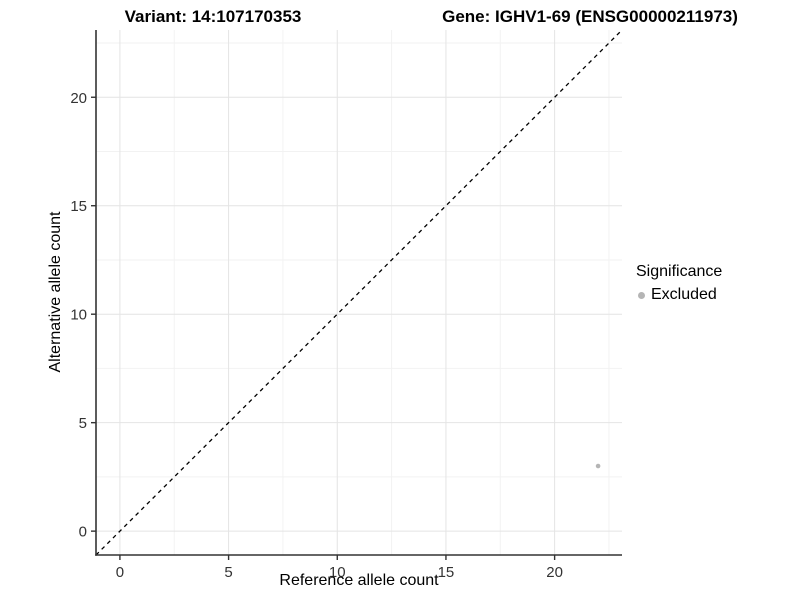 The height and width of the screenshot is (600, 800). I want to click on plot-title-gene: Gene: IGHV1-69 (ENSG00000211973), so click(590, 16).